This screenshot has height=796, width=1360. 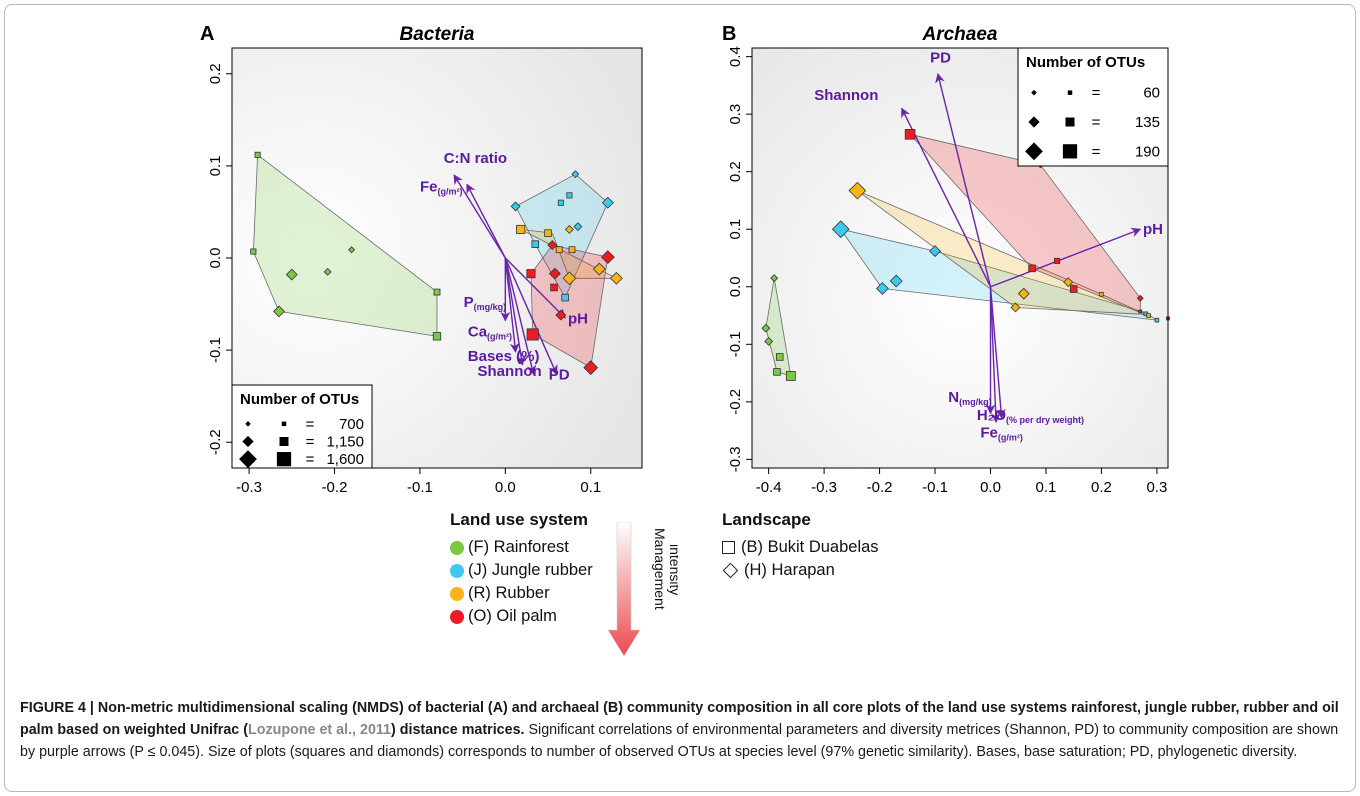 What do you see at coordinates (846, 95) in the screenshot?
I see `arrow-label: Shannon` at bounding box center [846, 95].